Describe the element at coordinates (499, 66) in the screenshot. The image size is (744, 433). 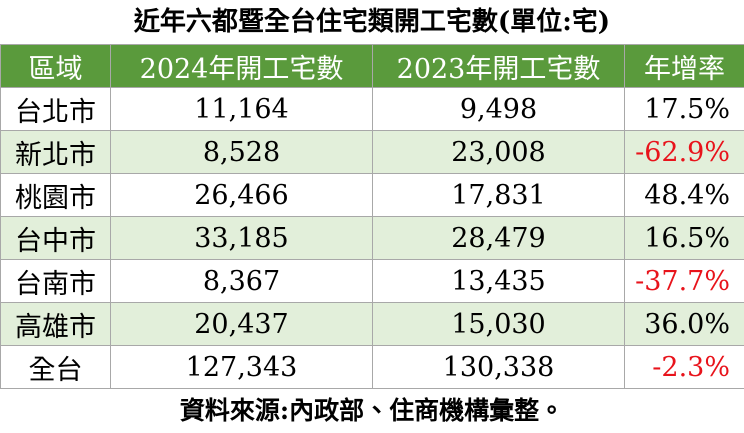
I see `header-cell: 2023年開工宅數` at that location.